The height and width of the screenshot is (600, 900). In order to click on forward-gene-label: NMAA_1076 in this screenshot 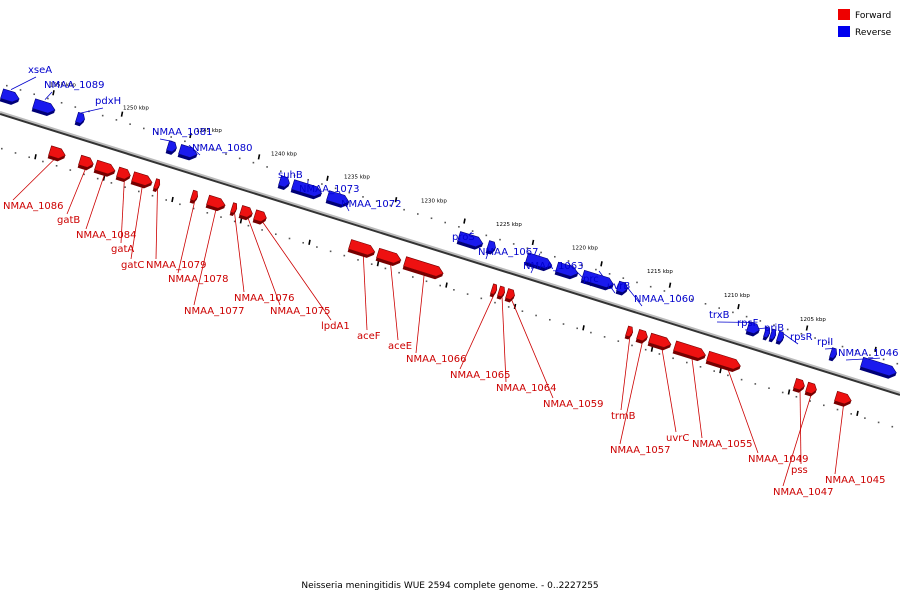, I will do `click(264, 298)`.